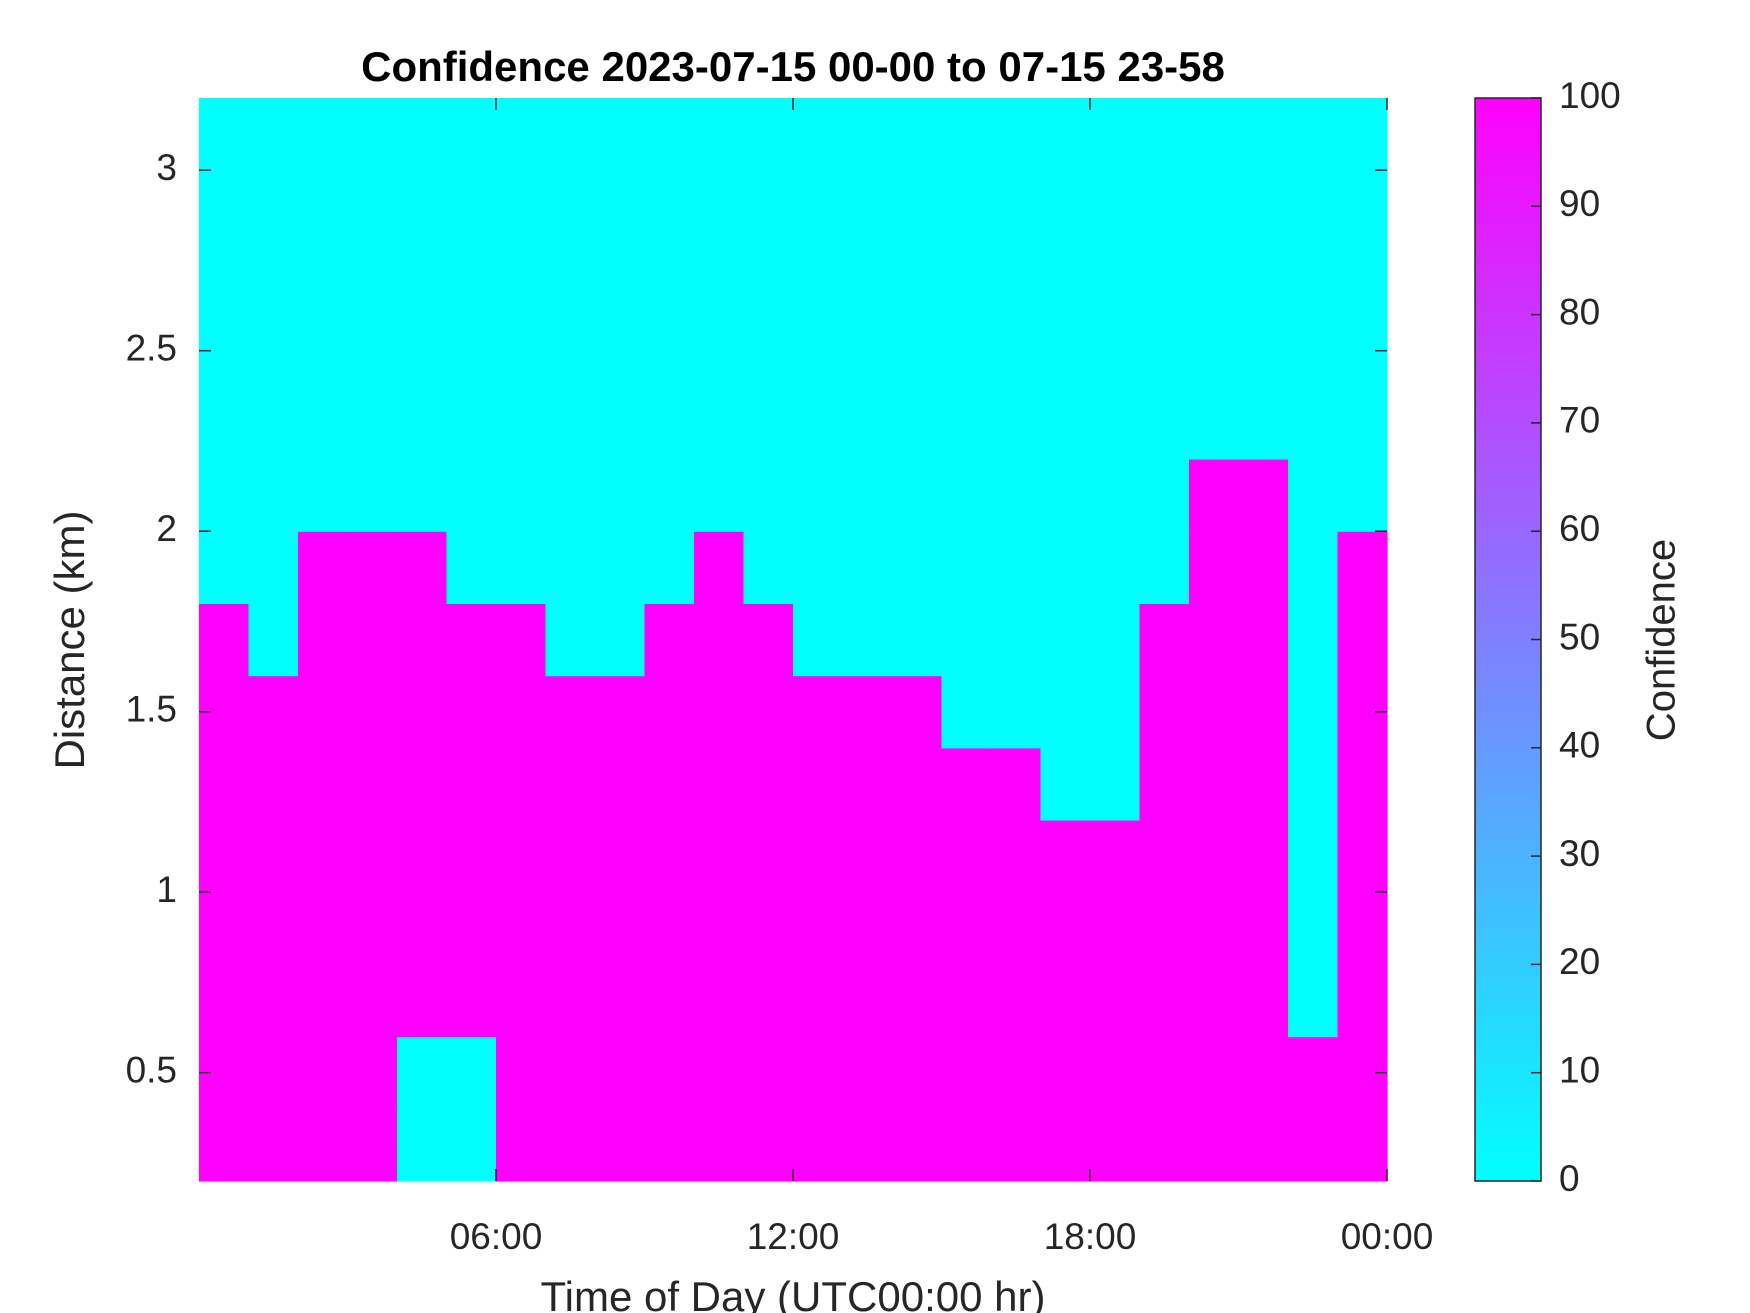 The height and width of the screenshot is (1313, 1750). What do you see at coordinates (1579, 745) in the screenshot?
I see `colorbar-tick-label: 40` at bounding box center [1579, 745].